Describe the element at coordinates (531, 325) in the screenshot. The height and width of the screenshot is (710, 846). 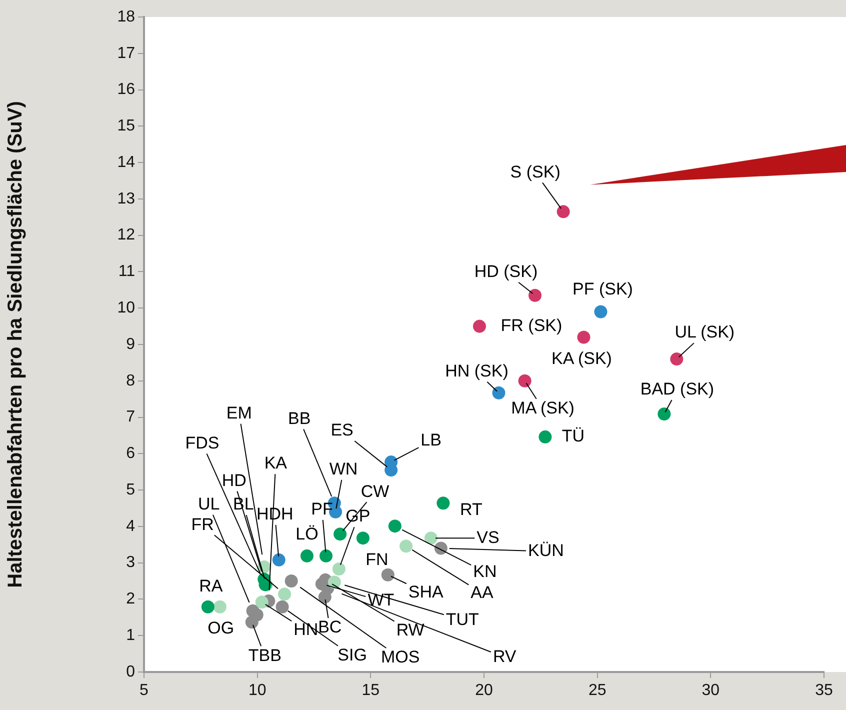
I see `data-label: FR (SK)` at that location.